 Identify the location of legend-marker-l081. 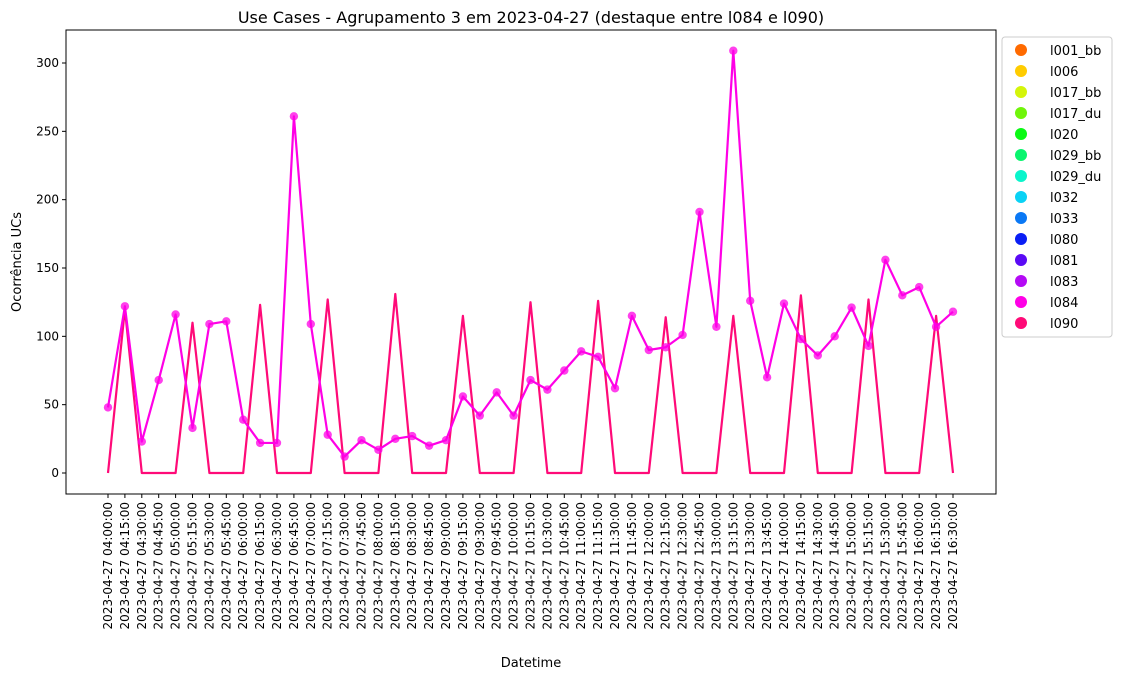
(1021, 260).